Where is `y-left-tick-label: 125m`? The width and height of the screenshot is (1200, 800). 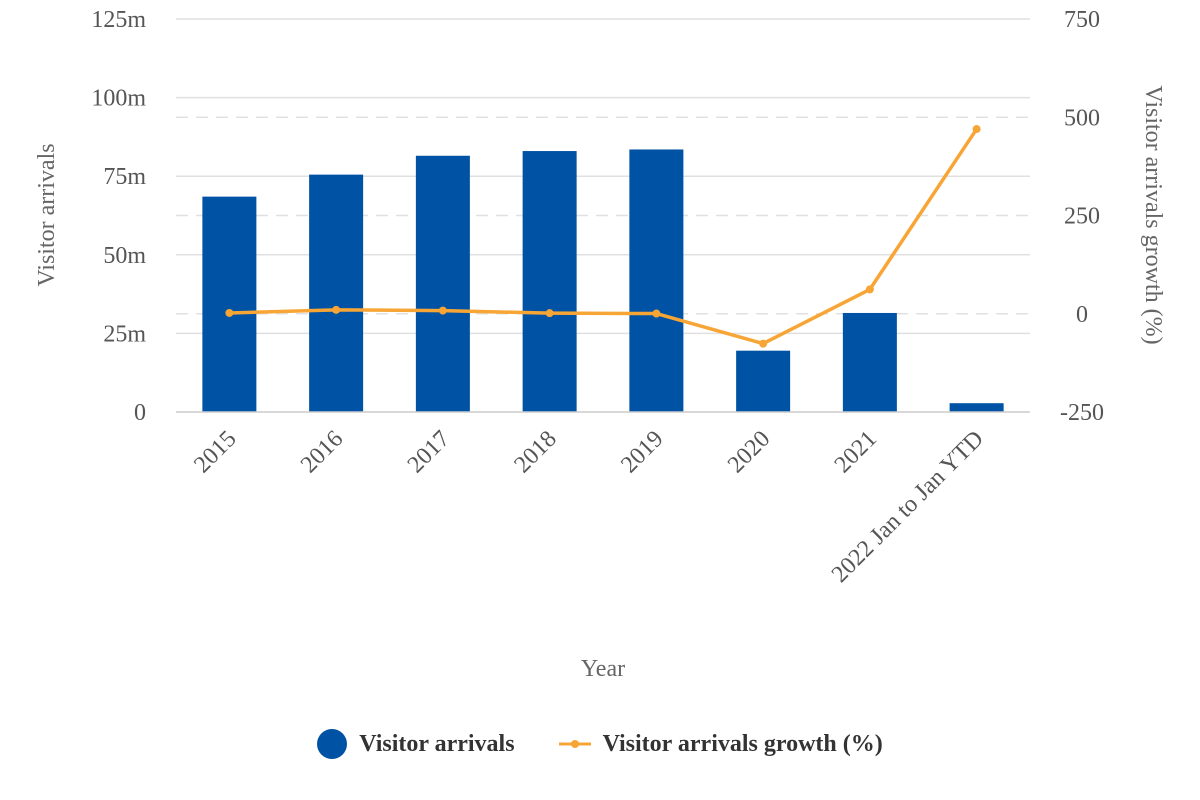
y-left-tick-label: 125m is located at coordinates (118, 20).